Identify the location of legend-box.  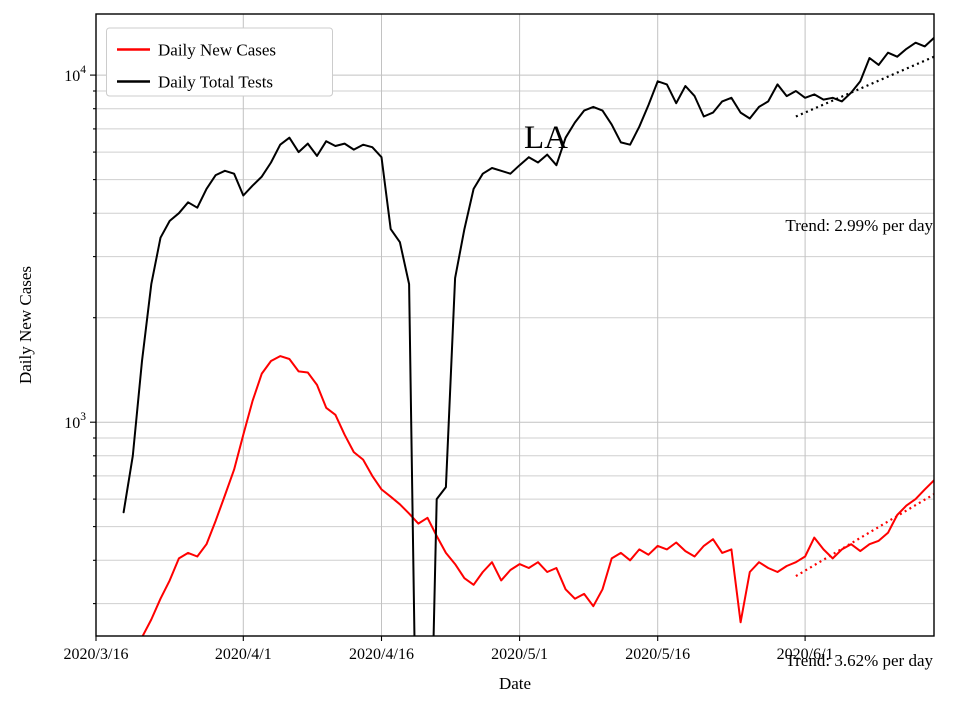
(219, 62).